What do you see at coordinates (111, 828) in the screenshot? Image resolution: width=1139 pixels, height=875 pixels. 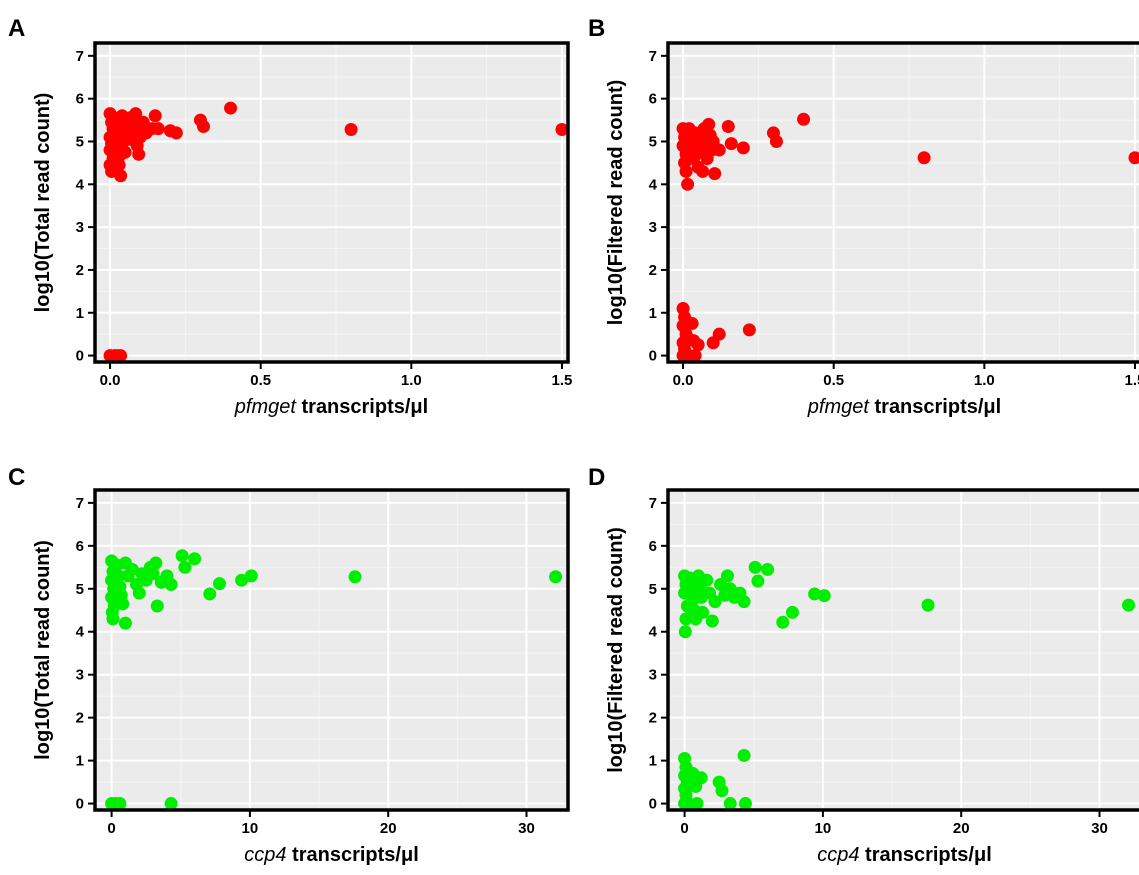 I see `x-tick-label: 0` at bounding box center [111, 828].